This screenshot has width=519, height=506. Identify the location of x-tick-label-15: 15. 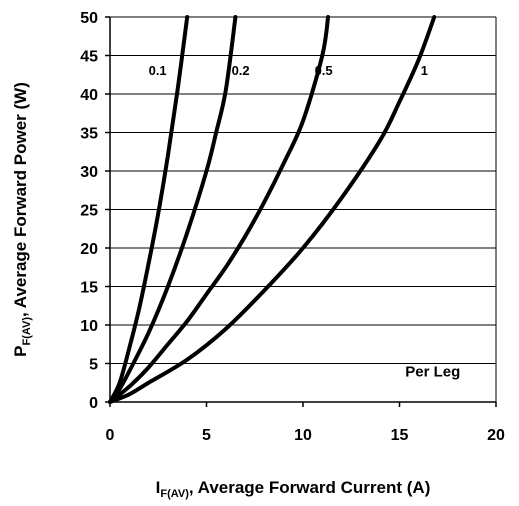
(400, 435).